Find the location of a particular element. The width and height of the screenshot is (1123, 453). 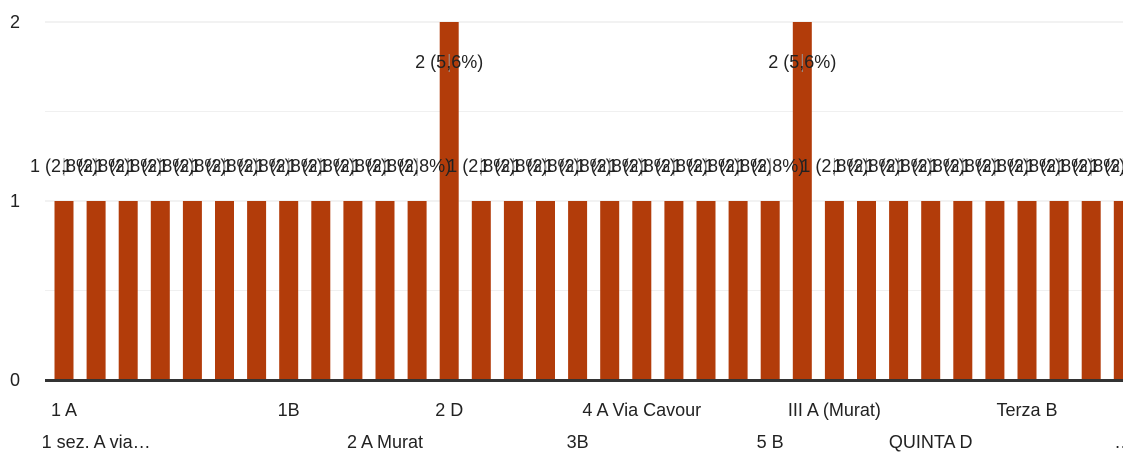

x-tick-label: 4 A Via Cavour is located at coordinates (641, 410).